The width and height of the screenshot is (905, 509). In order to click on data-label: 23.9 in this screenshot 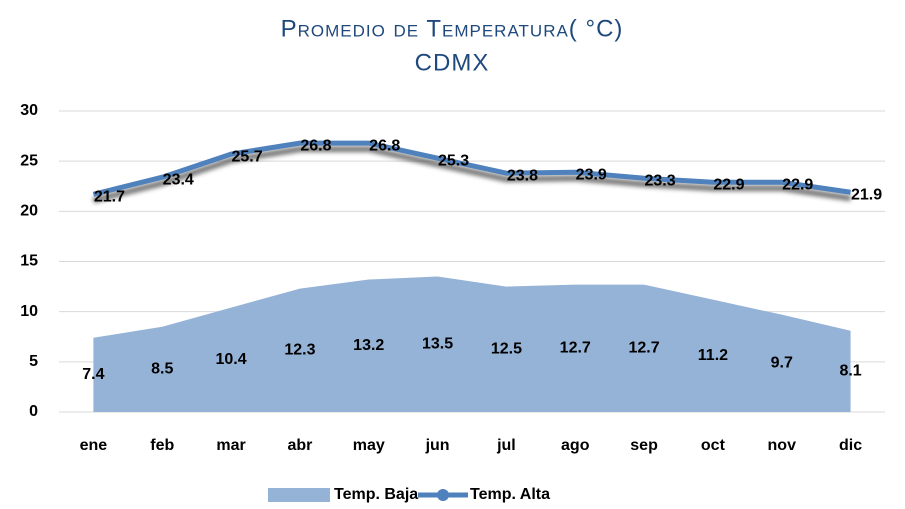, I will do `click(591, 174)`.